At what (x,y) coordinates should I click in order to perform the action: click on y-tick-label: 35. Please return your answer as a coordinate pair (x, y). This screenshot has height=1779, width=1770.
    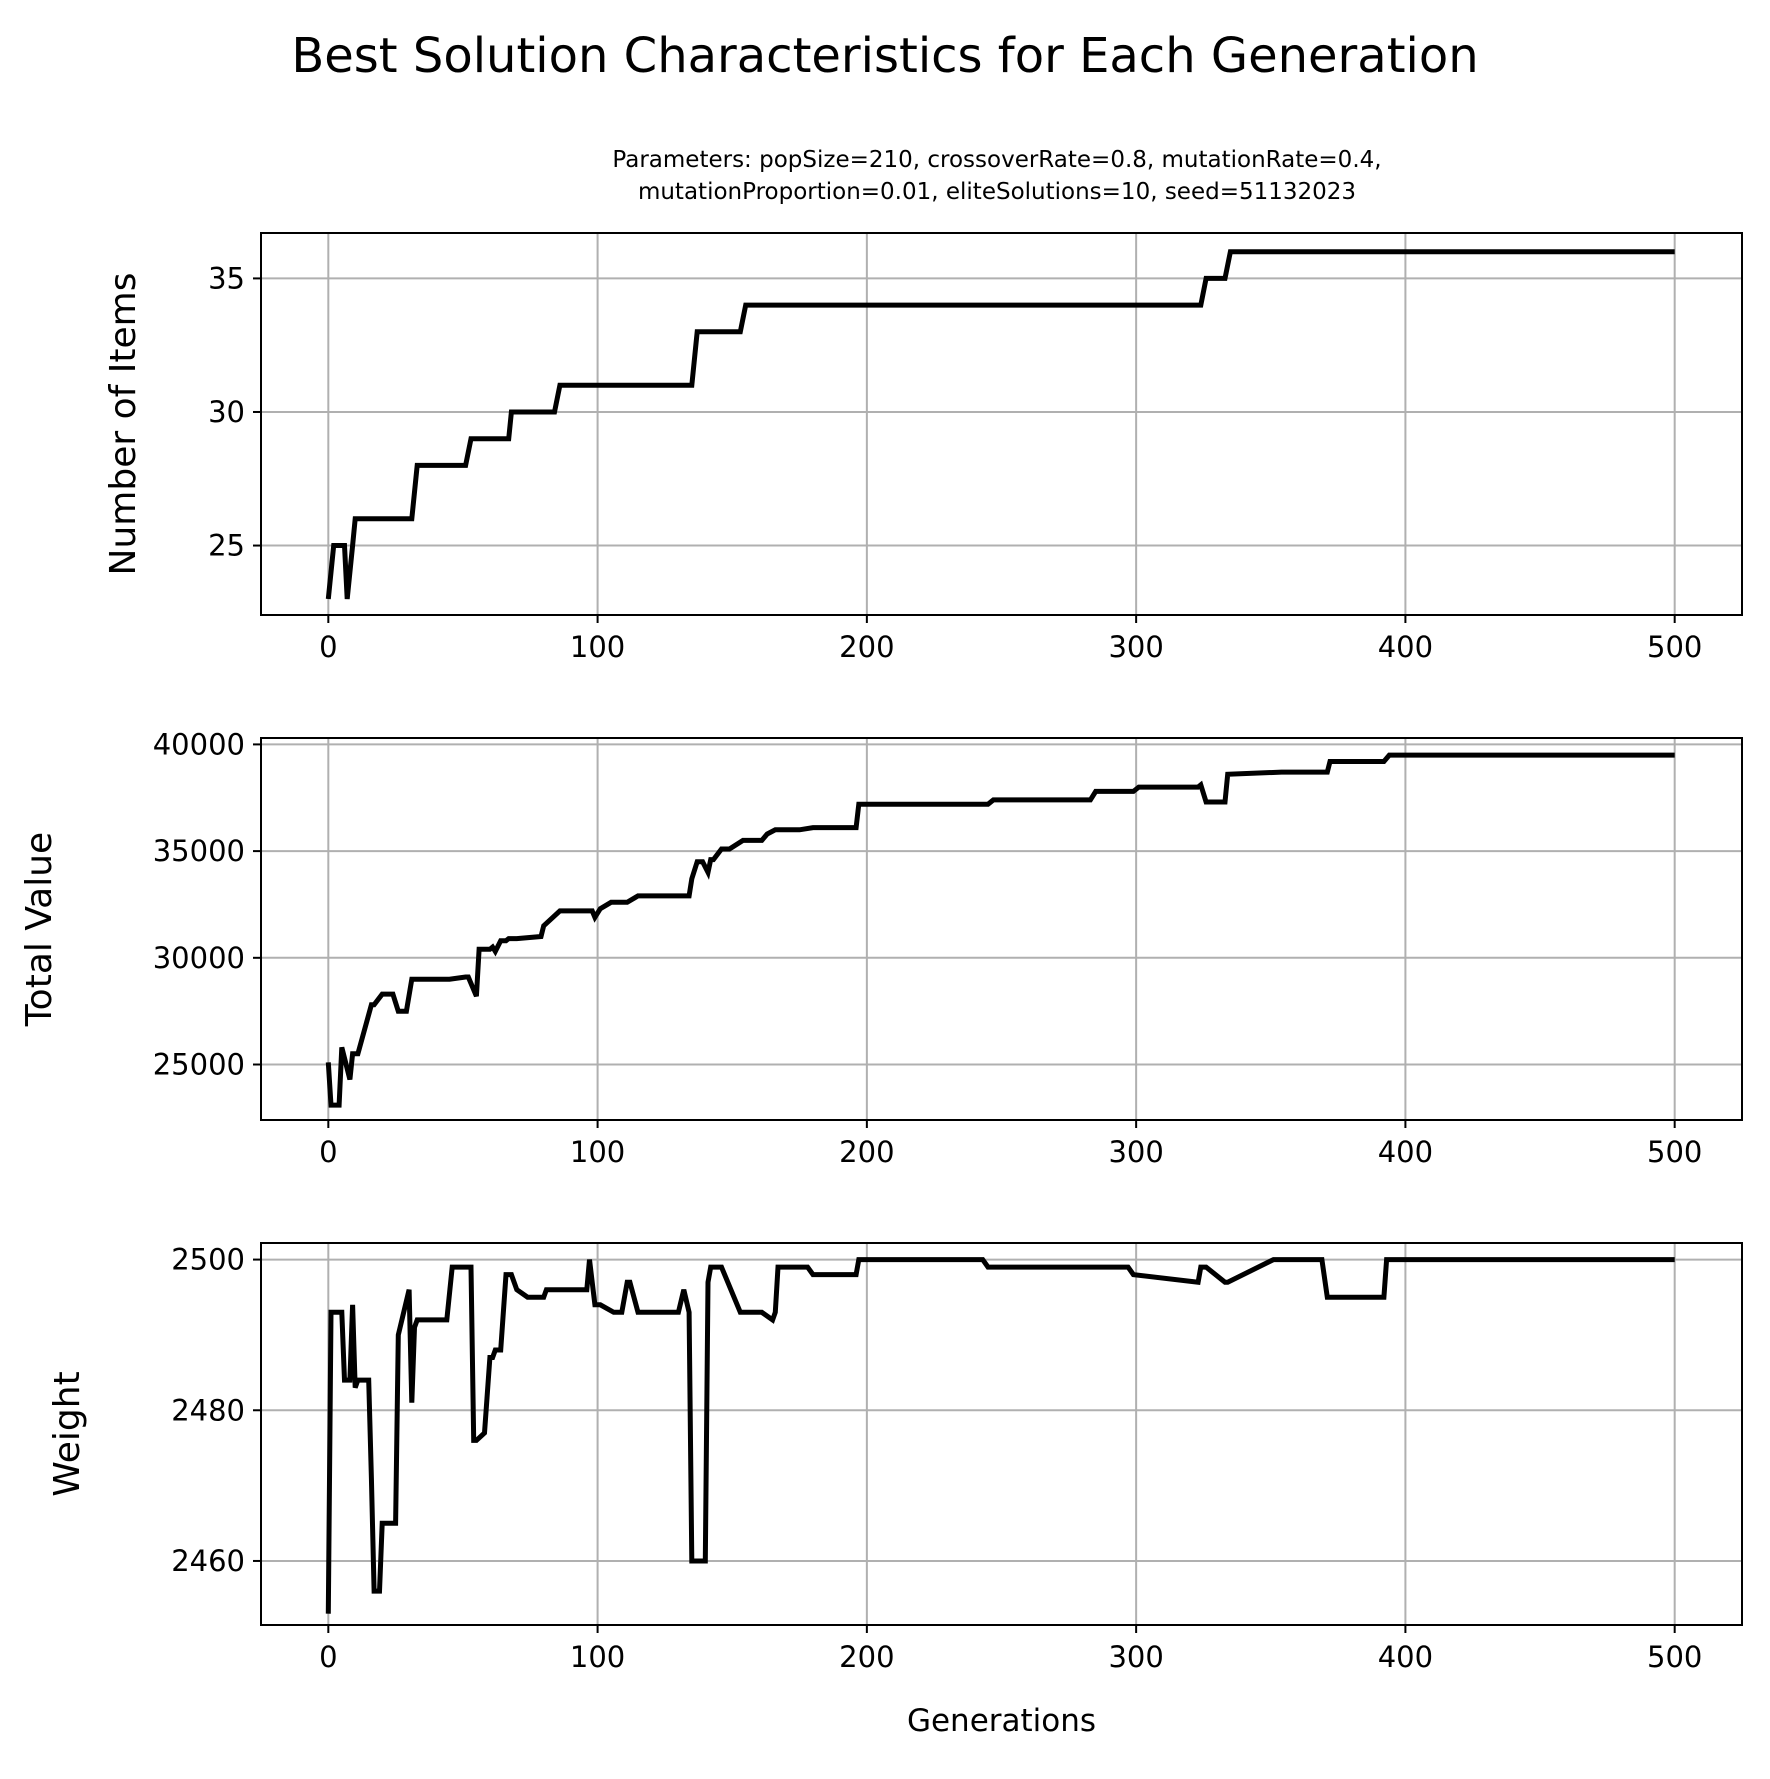
    Looking at the image, I should click on (226, 278).